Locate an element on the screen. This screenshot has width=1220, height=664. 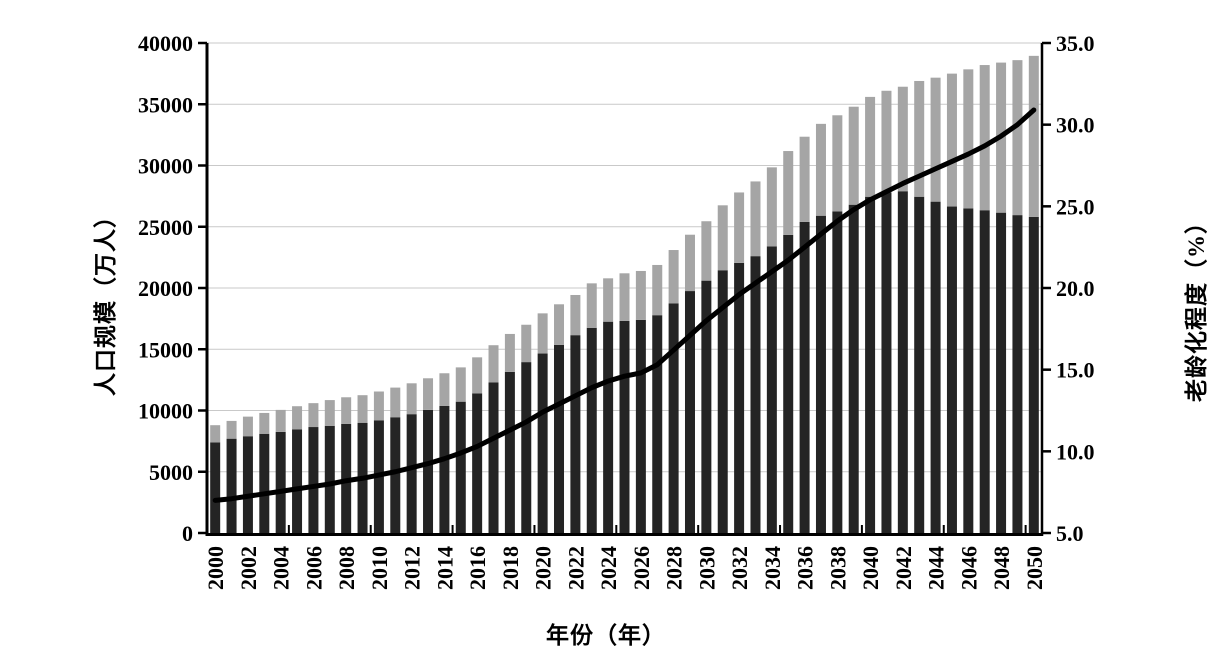
x-axis-tick-label: 2004 is located at coordinates (281, 568).